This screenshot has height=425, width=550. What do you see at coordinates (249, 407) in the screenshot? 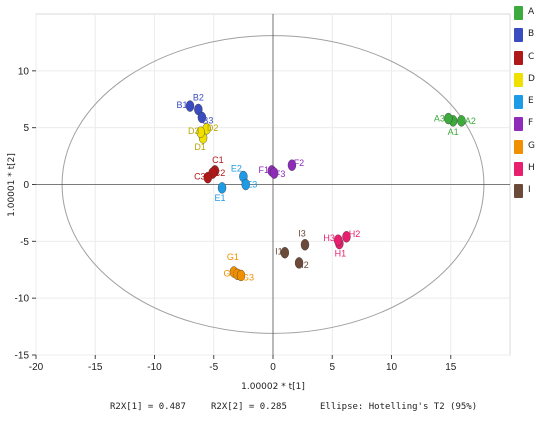
I see `r2x2-value: R2X[2] = 0.285` at bounding box center [249, 407].